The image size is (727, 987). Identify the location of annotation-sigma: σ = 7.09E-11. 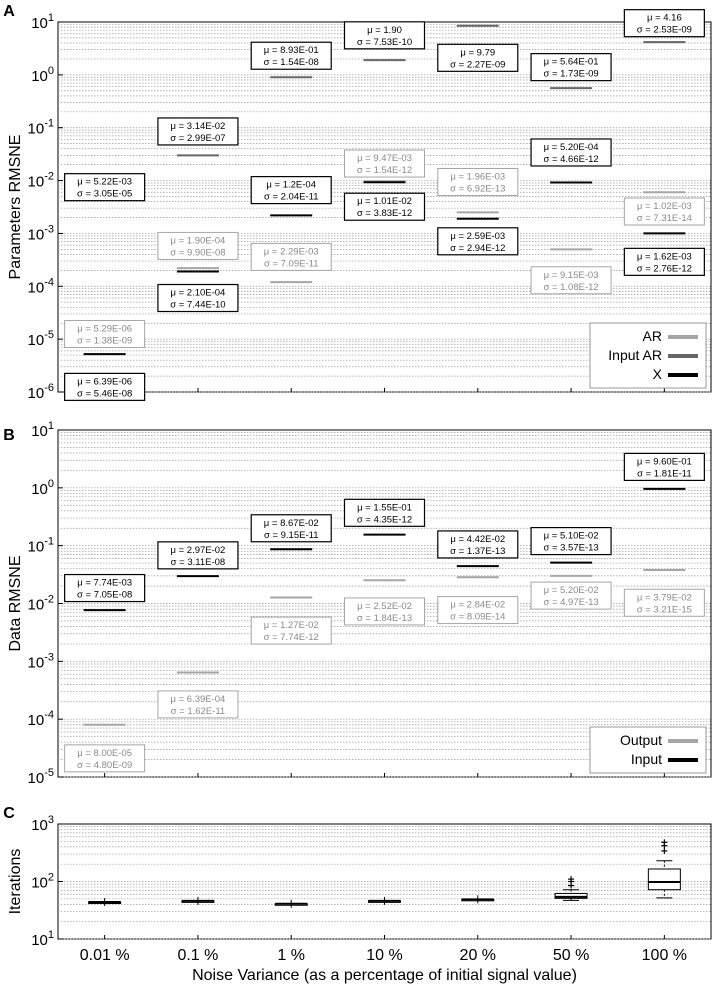
(291, 263).